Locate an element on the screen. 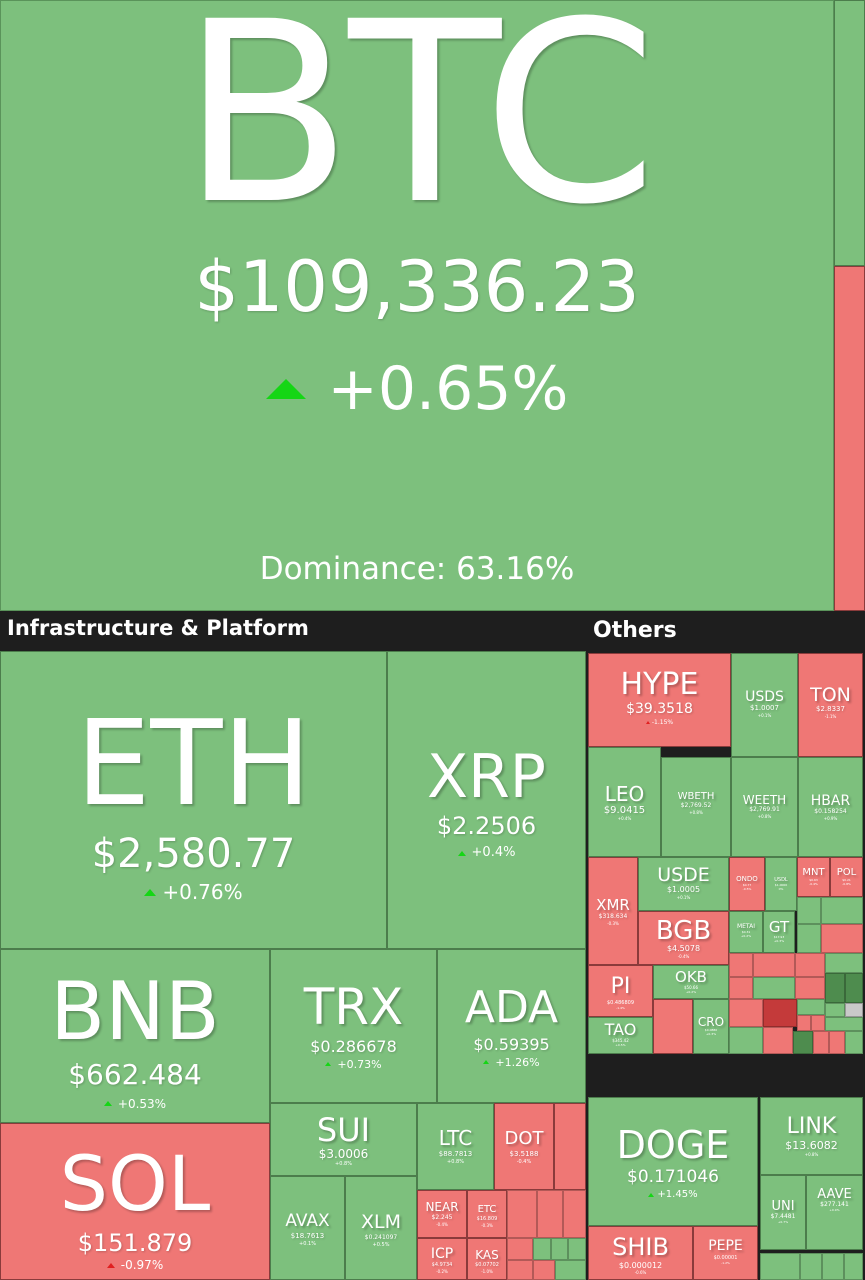  tile-eth: ETH $2,580.77 +0.76% is located at coordinates (193, 800).